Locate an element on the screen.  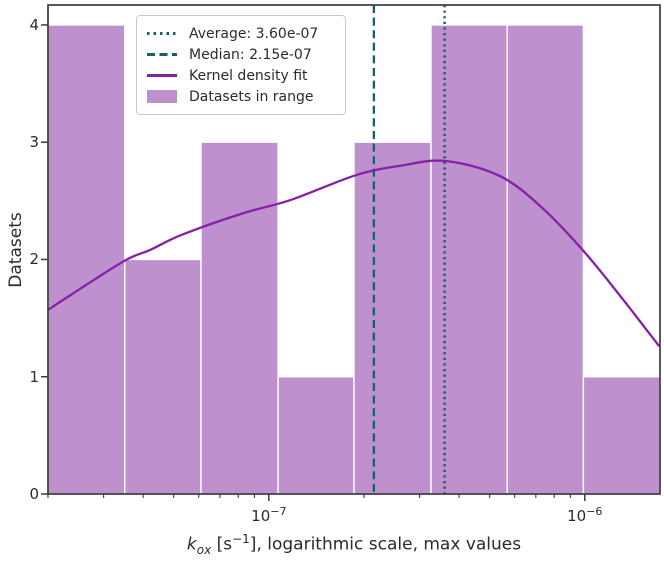
legend-item-median: Median: 2.15e-07 is located at coordinates (241, 54).